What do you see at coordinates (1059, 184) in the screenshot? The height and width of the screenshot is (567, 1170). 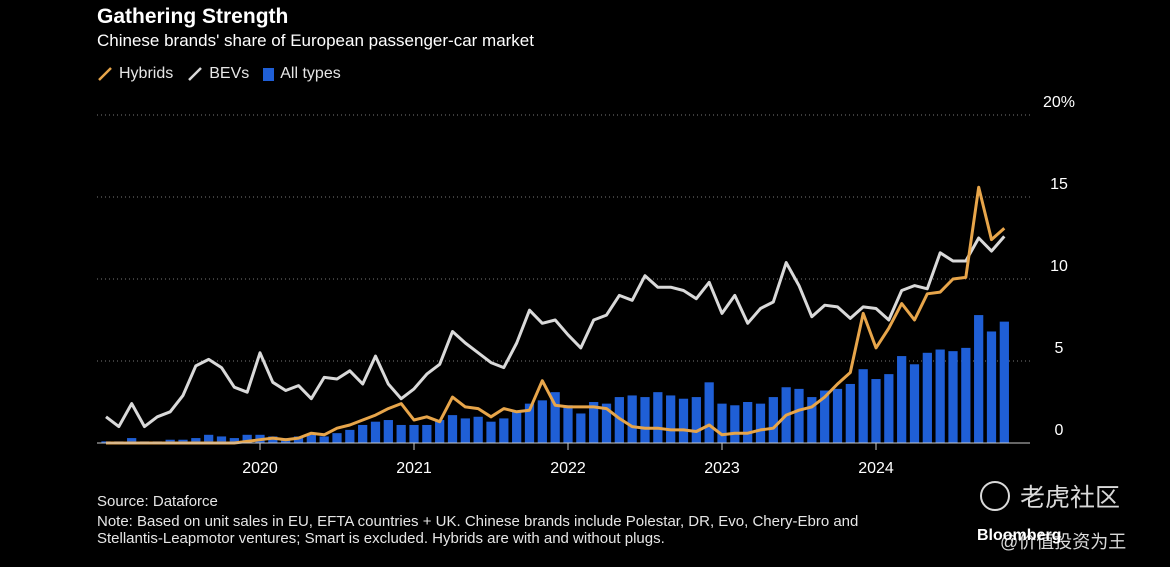 I see `y-tick-label: 15` at bounding box center [1059, 184].